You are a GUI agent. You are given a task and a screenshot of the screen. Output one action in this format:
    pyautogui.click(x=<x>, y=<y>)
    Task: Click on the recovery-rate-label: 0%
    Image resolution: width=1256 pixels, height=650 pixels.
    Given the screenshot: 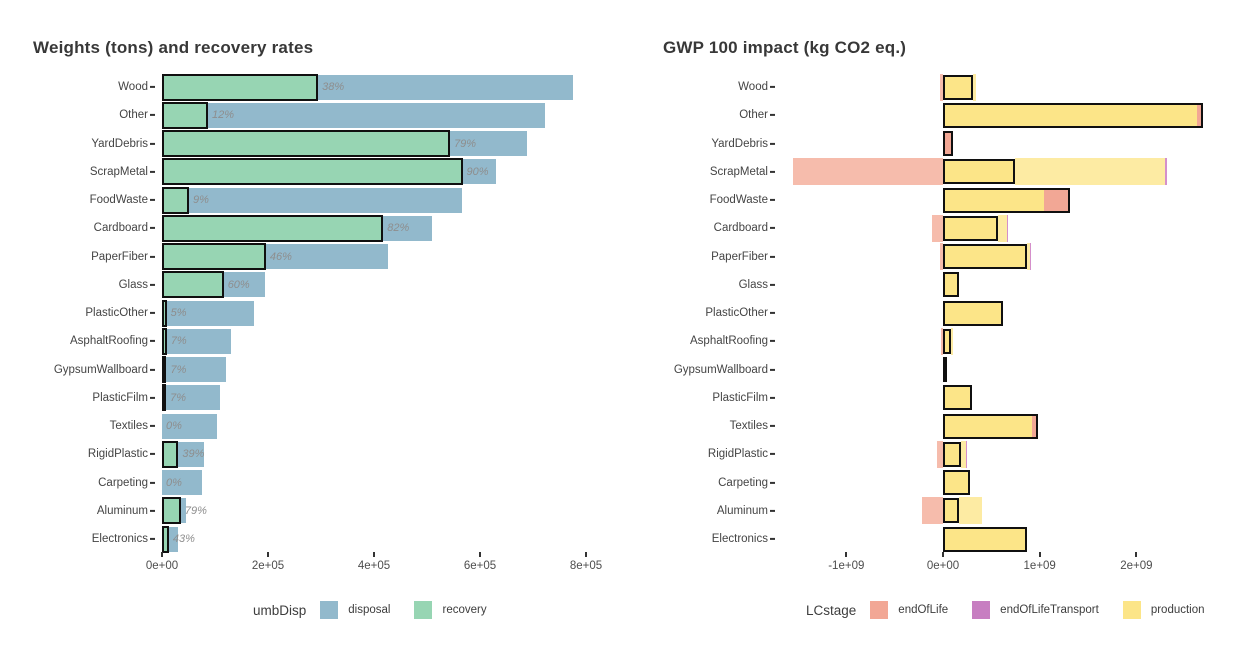 What is the action you would take?
    pyautogui.click(x=174, y=426)
    